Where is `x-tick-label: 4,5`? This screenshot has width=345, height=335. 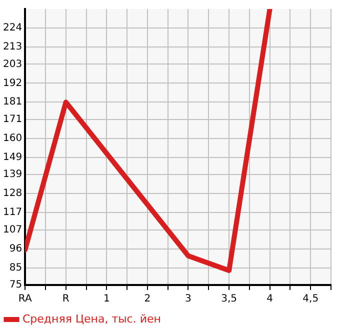 x-tick-label: 4,5 is located at coordinates (310, 299).